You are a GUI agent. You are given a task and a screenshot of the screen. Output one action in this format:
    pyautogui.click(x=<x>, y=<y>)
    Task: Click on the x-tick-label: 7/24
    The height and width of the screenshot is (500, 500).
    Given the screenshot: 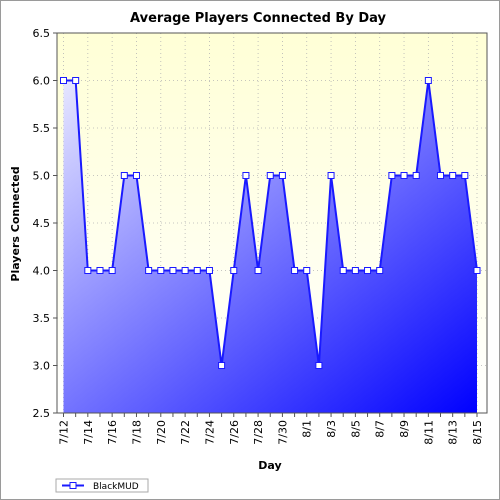 What is the action you would take?
    pyautogui.click(x=209, y=432)
    